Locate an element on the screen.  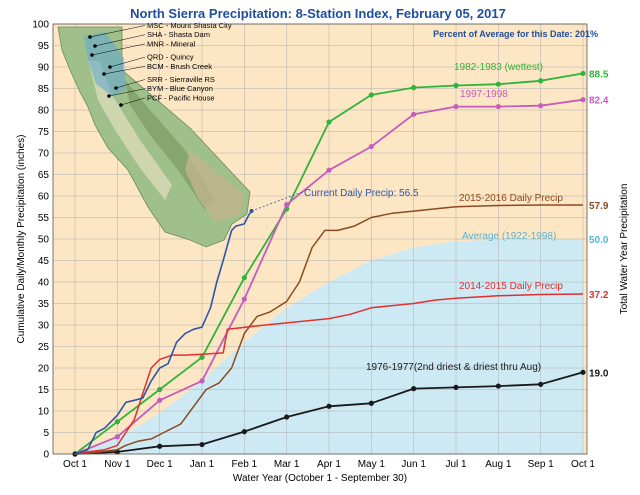
end-value-label: 82.4 is located at coordinates (599, 101).